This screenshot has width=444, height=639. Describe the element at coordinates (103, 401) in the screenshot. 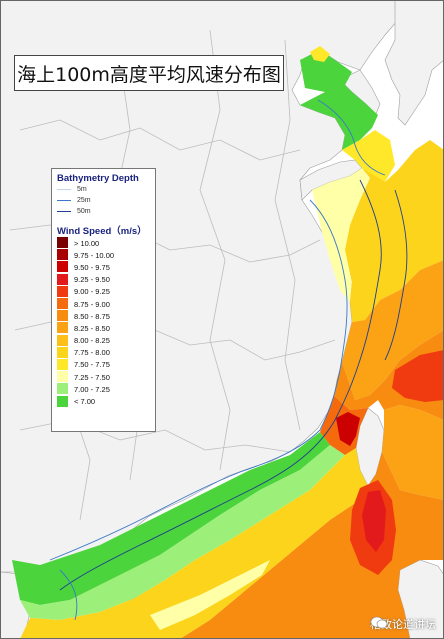

I see `wind-legend-item: < 7.00` at that location.